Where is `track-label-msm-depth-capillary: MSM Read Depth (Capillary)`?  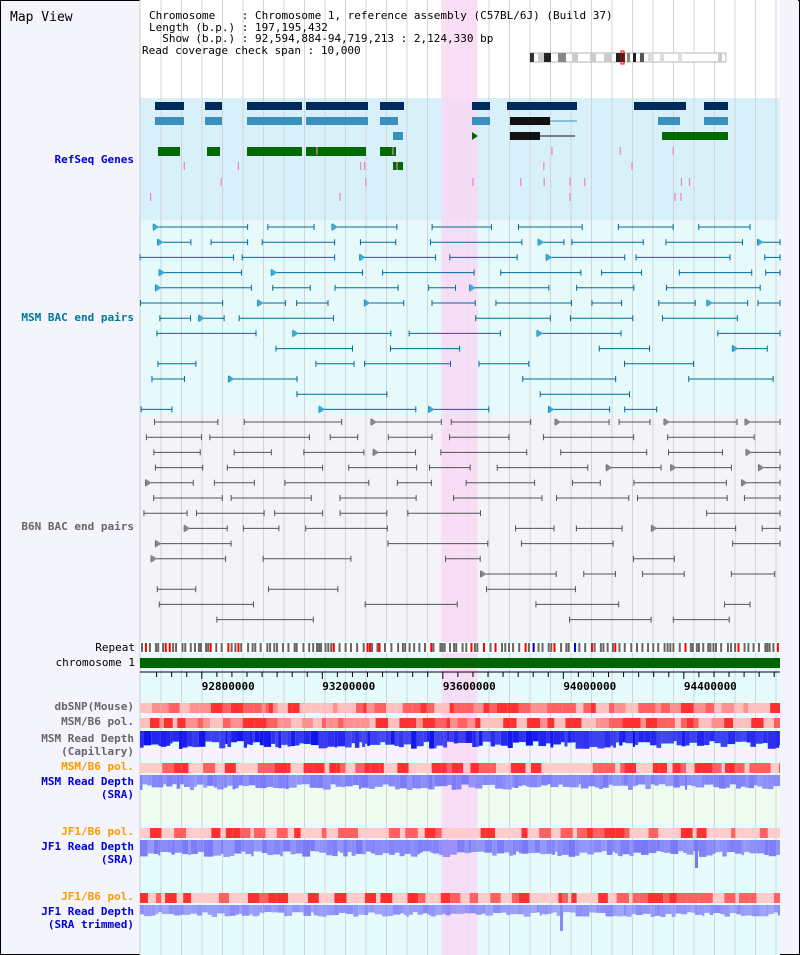 track-label-msm-depth-capillary: MSM Read Depth (Capillary) is located at coordinates (87, 745).